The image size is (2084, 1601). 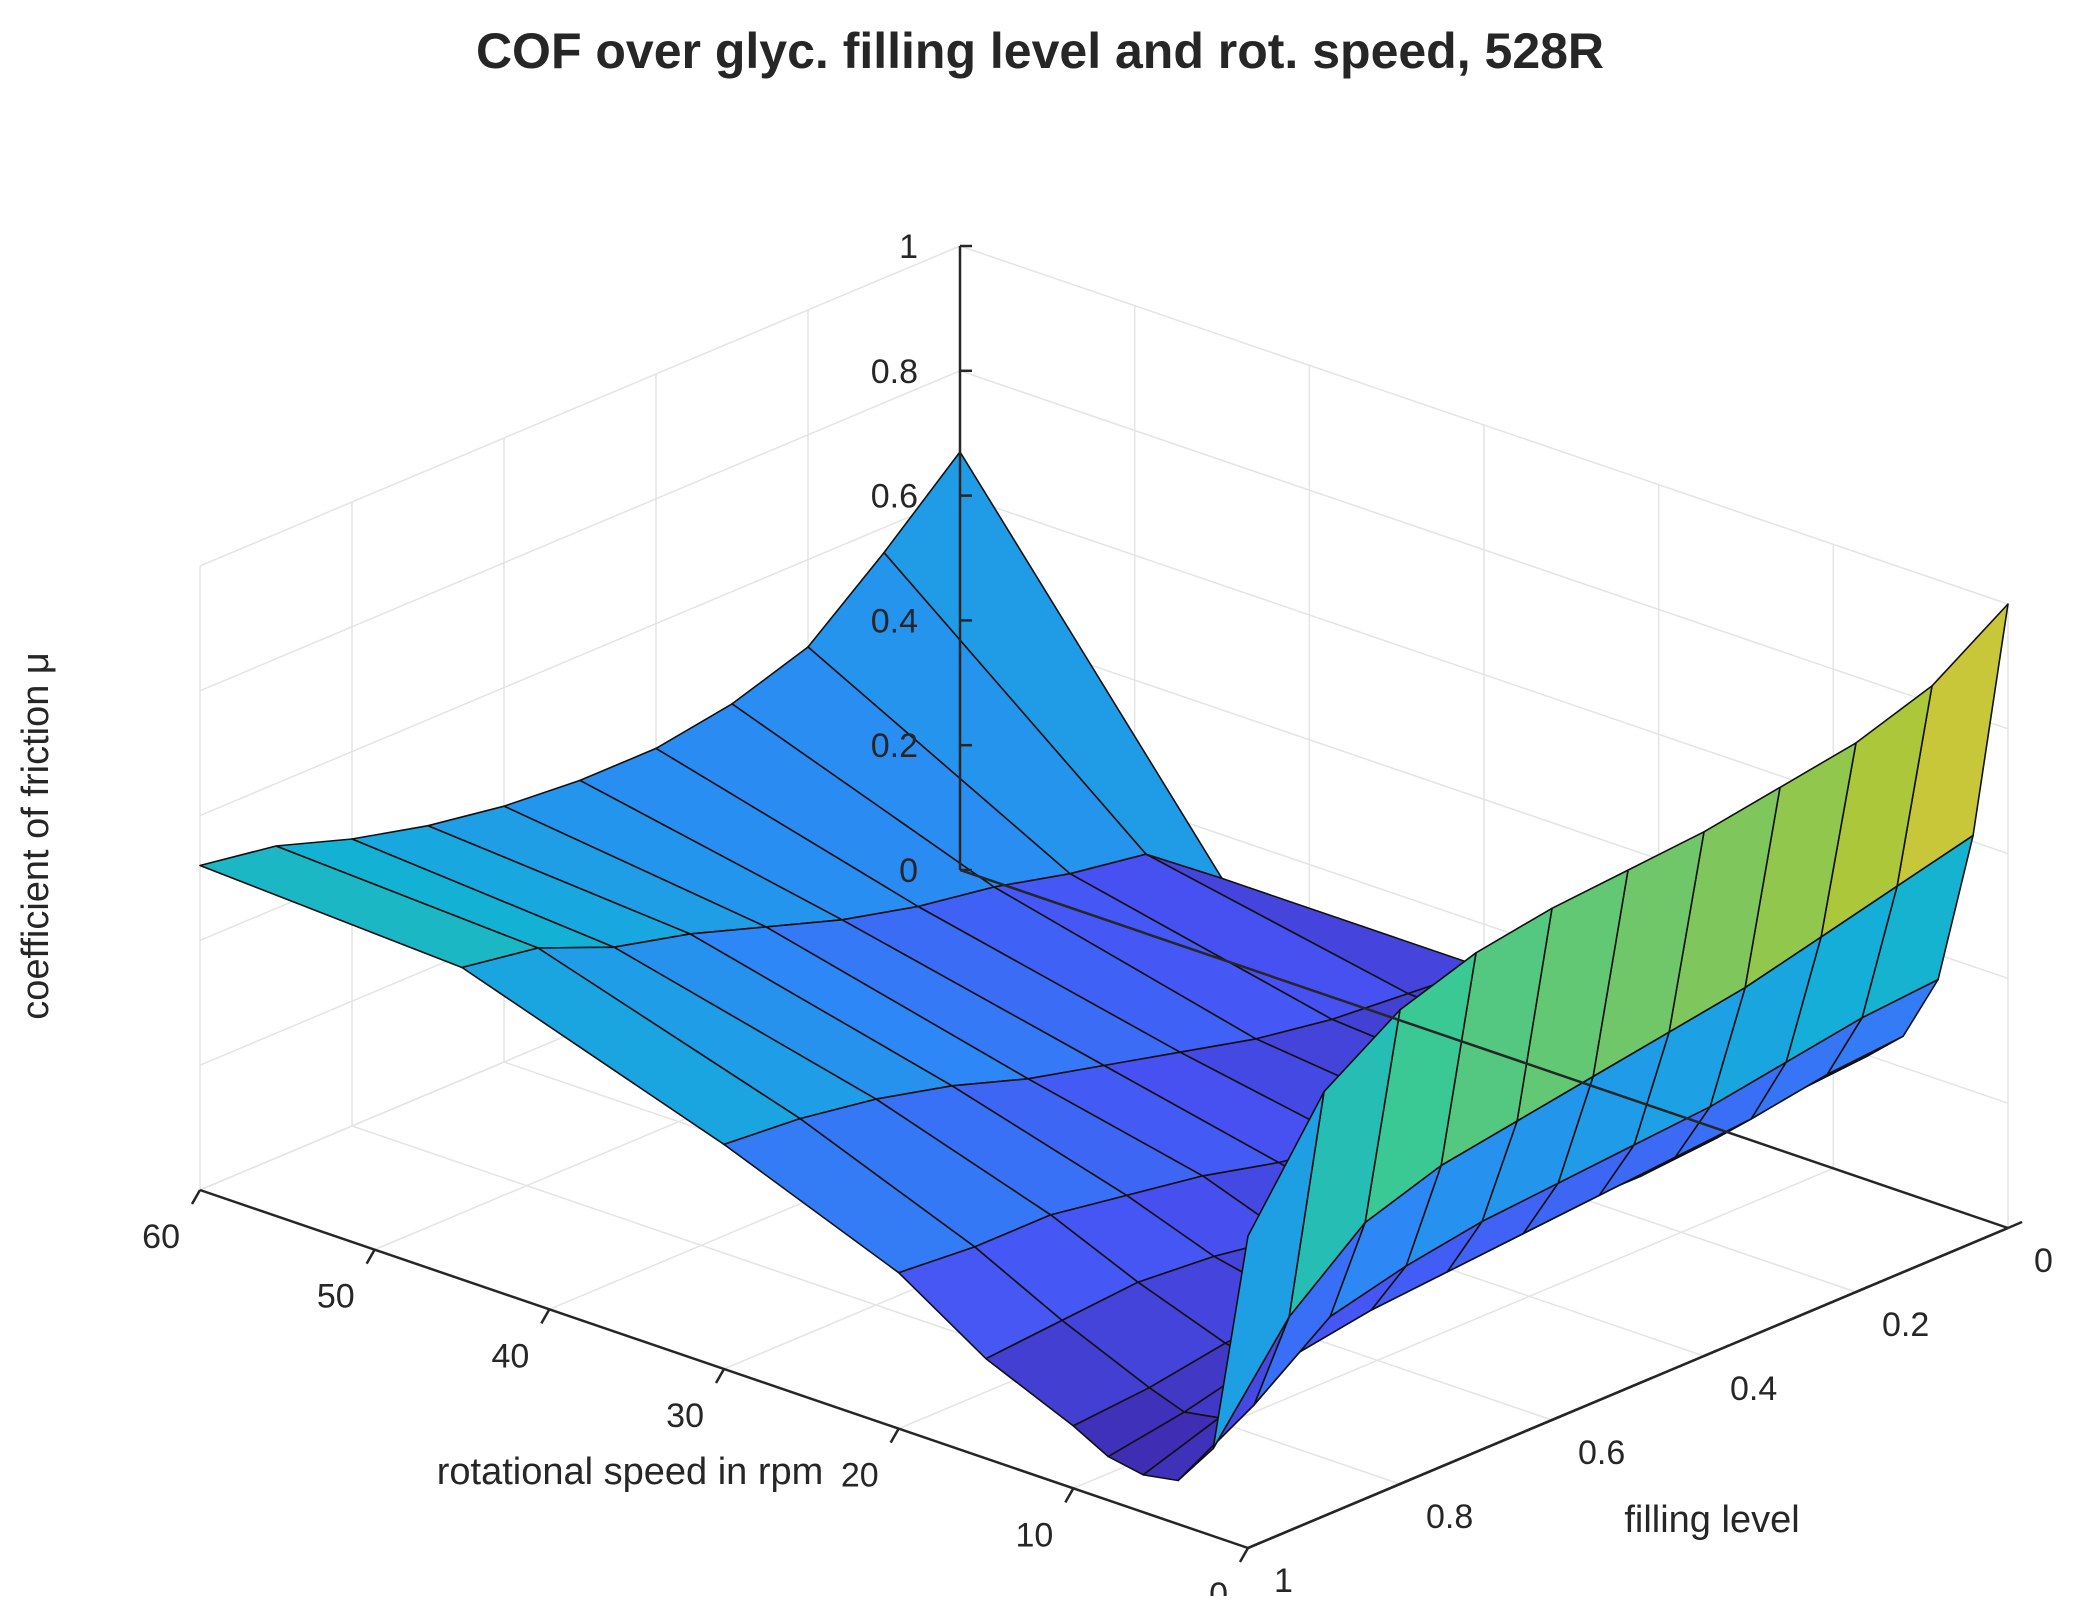 What do you see at coordinates (1711, 1520) in the screenshot?
I see `x-axis-label: filling level` at bounding box center [1711, 1520].